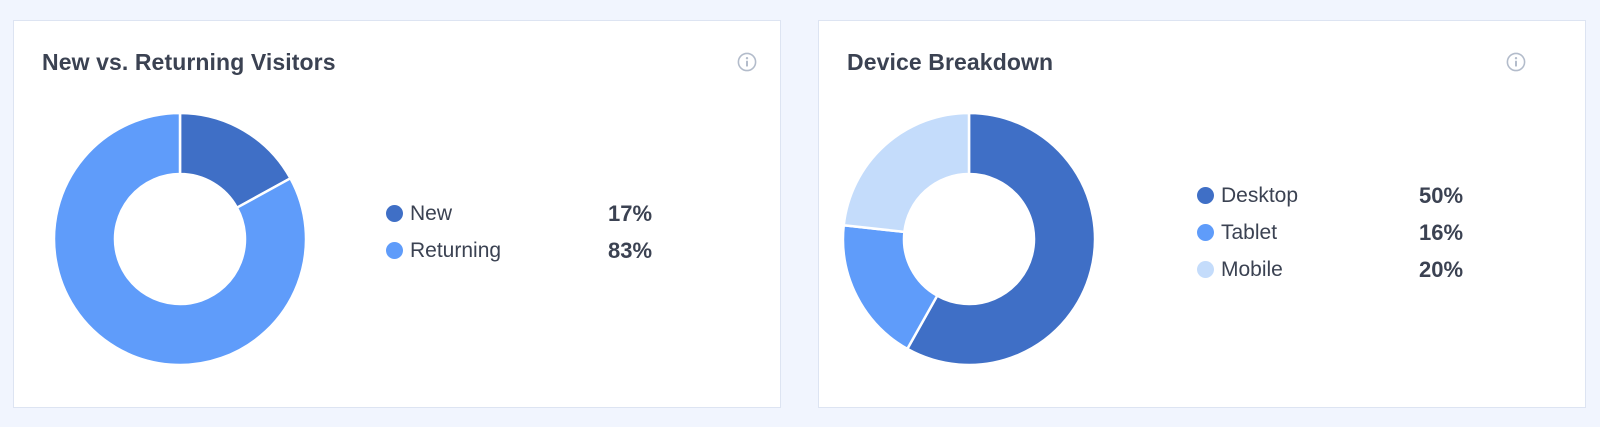 The image size is (1600, 427). I want to click on legend-value: 50%, so click(1441, 195).